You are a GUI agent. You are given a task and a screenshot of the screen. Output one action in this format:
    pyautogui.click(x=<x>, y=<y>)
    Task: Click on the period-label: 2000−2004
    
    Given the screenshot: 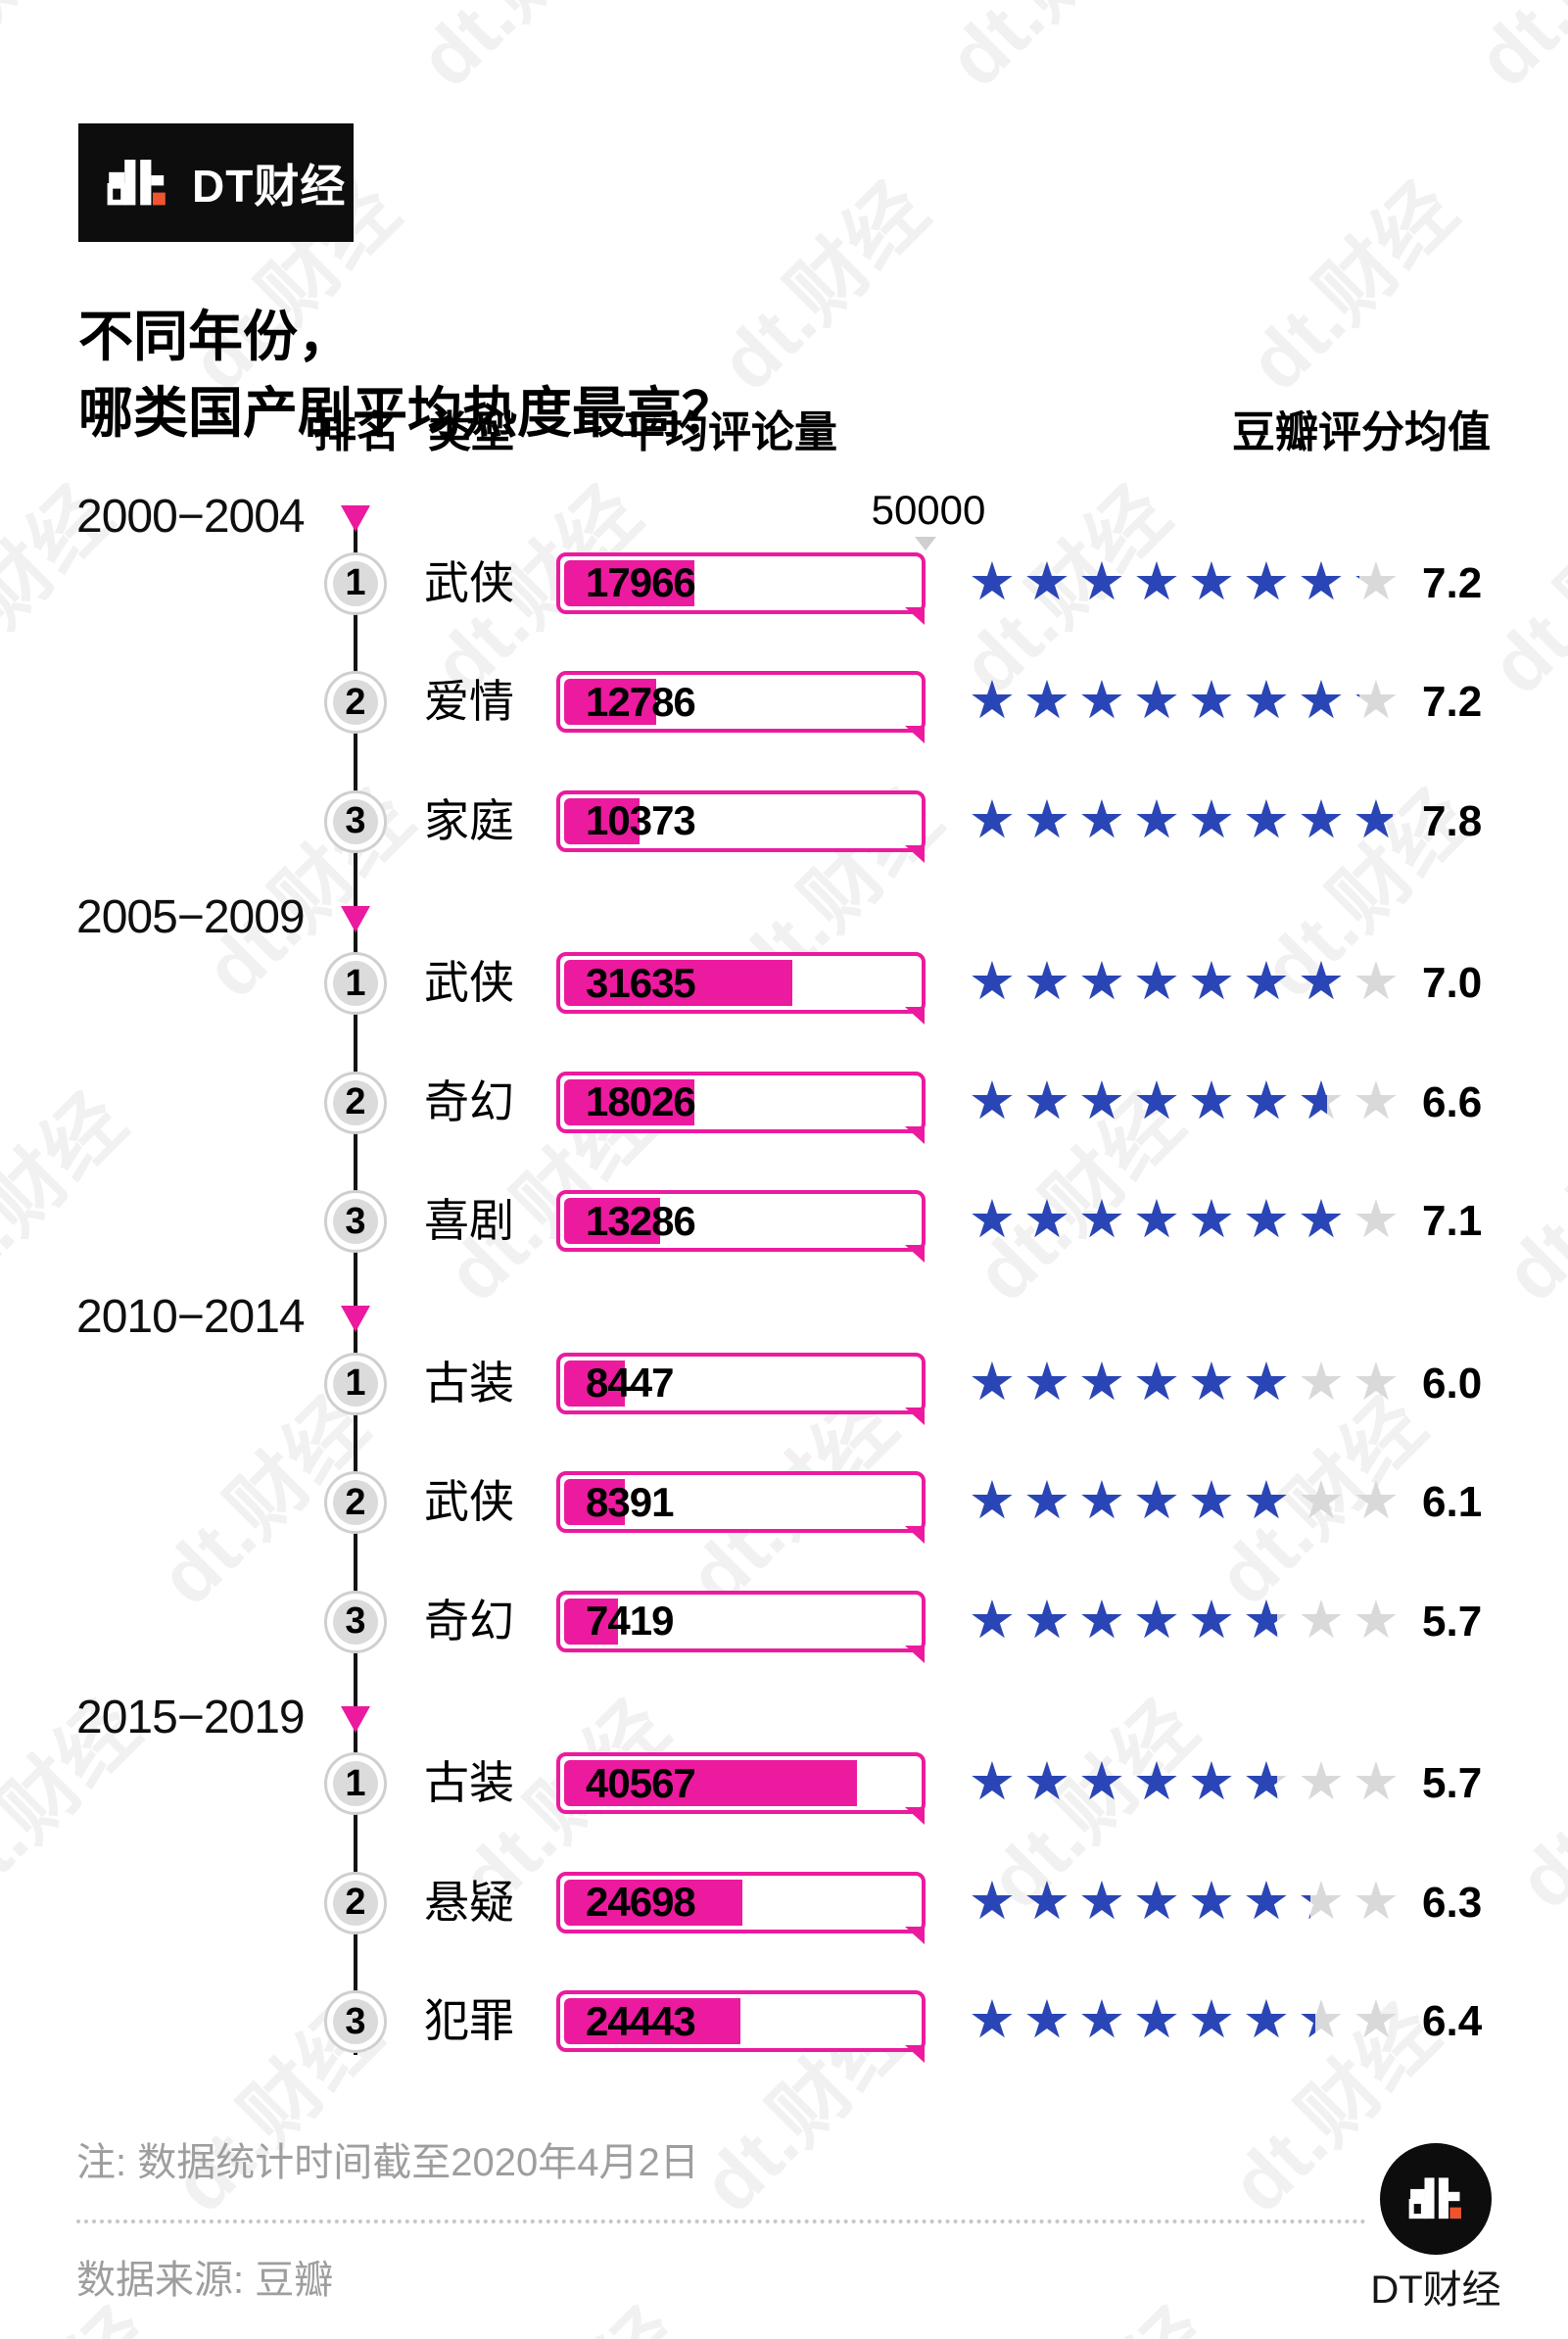 What is the action you would take?
    pyautogui.click(x=191, y=517)
    